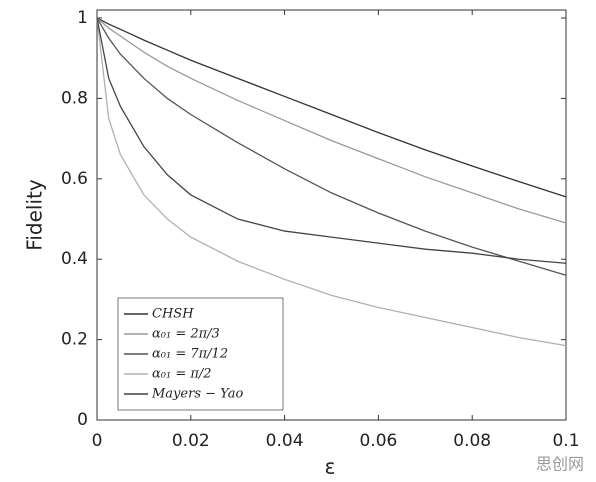  What do you see at coordinates (186, 334) in the screenshot?
I see `legend-label: α₀₁ = 2π/3` at bounding box center [186, 334].